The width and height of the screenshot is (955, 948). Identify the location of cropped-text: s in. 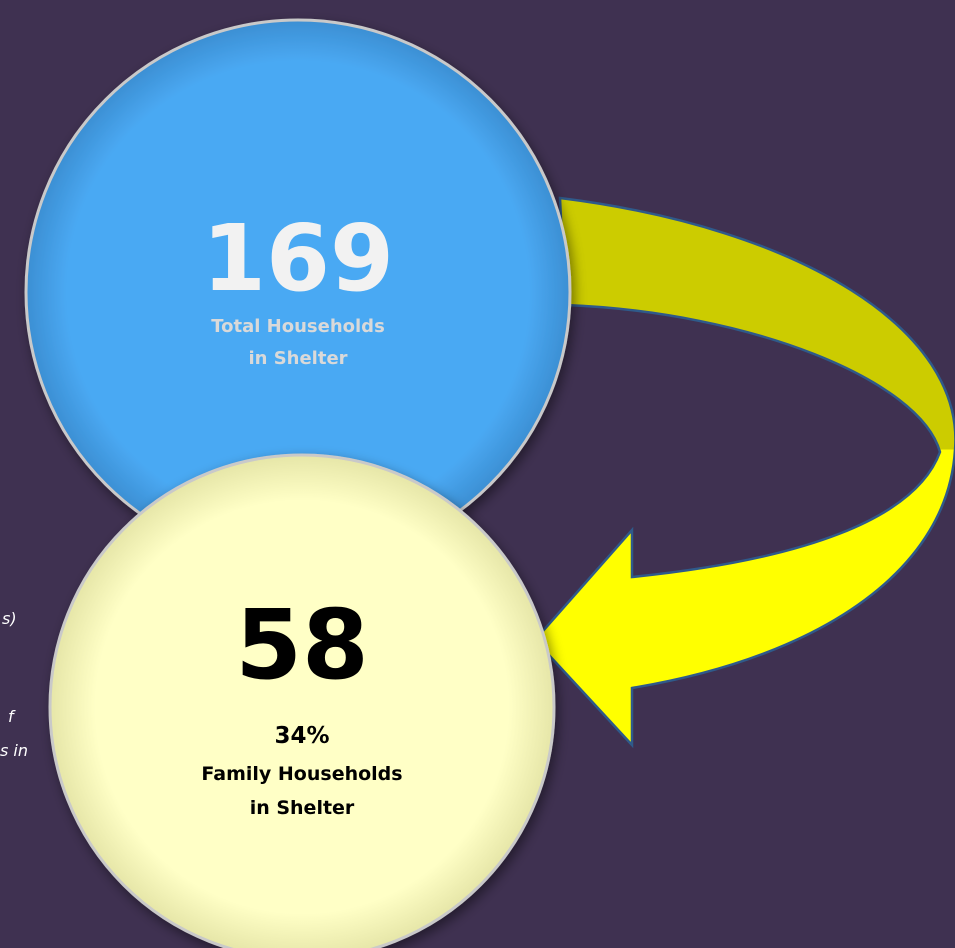
(14, 750).